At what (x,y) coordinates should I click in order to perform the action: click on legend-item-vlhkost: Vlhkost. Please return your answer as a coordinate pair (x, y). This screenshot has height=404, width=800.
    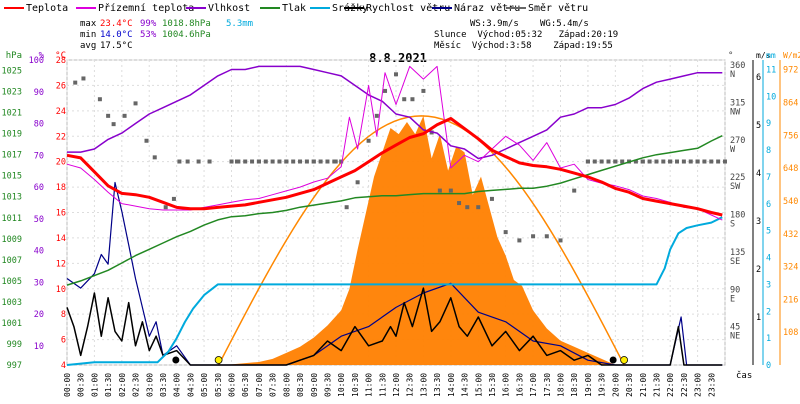
    Looking at the image, I should click on (218, 8).